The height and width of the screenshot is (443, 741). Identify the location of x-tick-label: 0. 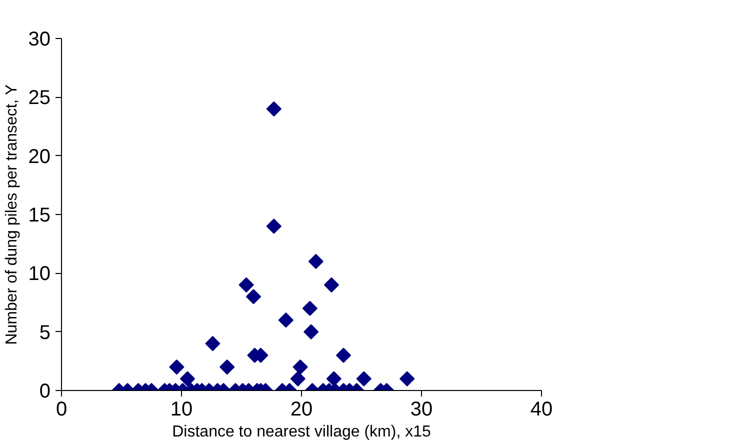
(62, 409).